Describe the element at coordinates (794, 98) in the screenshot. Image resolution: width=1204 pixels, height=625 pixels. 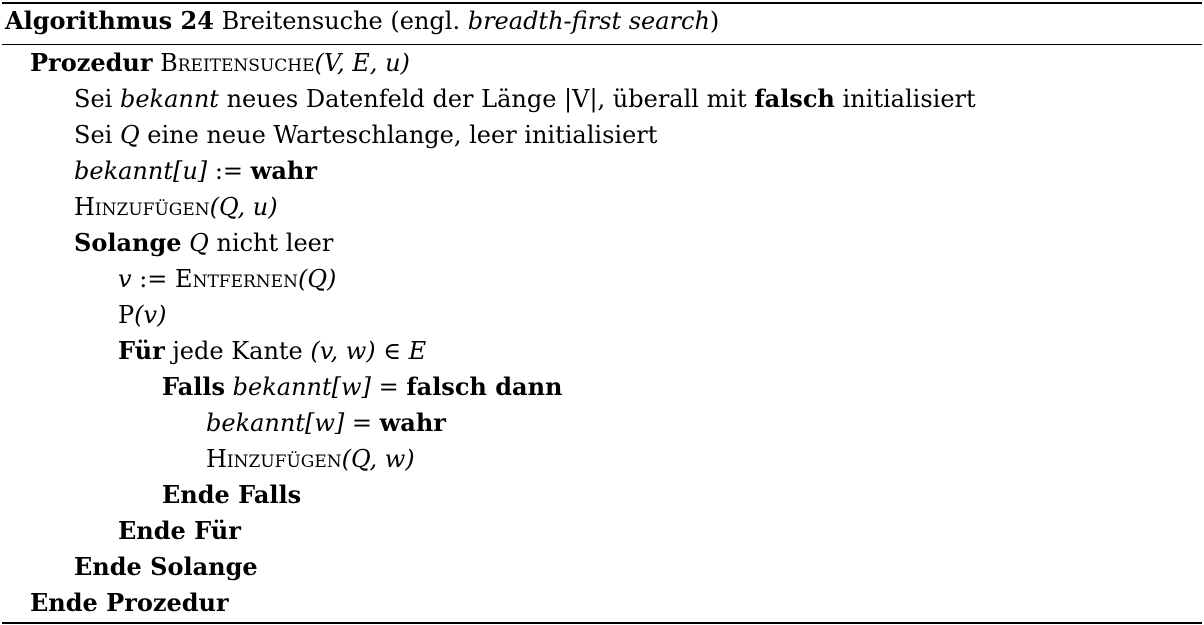
I see `value-falsch: falsch` at that location.